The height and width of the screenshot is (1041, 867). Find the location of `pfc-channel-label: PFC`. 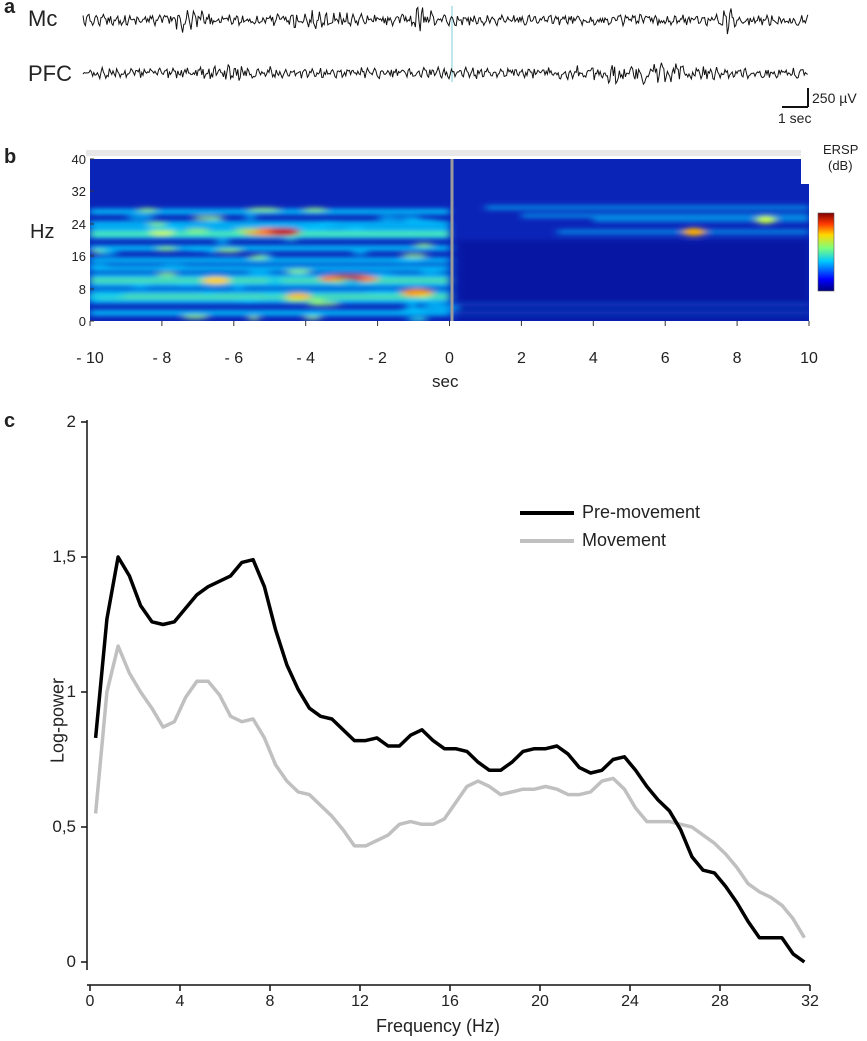

pfc-channel-label: PFC is located at coordinates (50, 73).